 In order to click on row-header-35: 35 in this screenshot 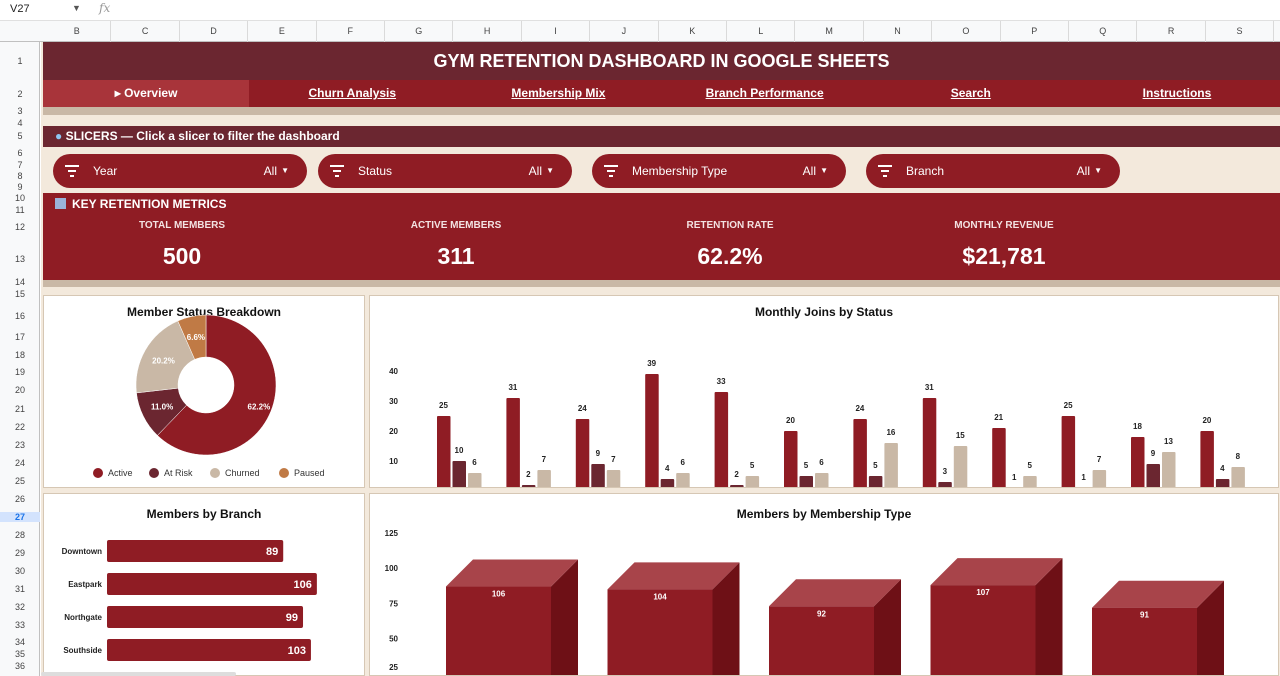, I will do `click(19, 654)`.